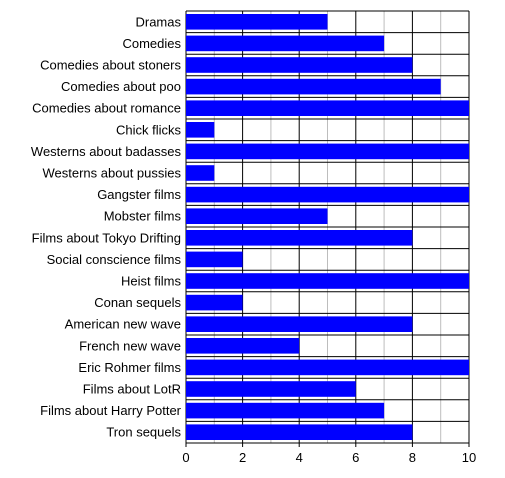 The image size is (505, 478). I want to click on category-label: Comedies about poo, so click(121, 86).